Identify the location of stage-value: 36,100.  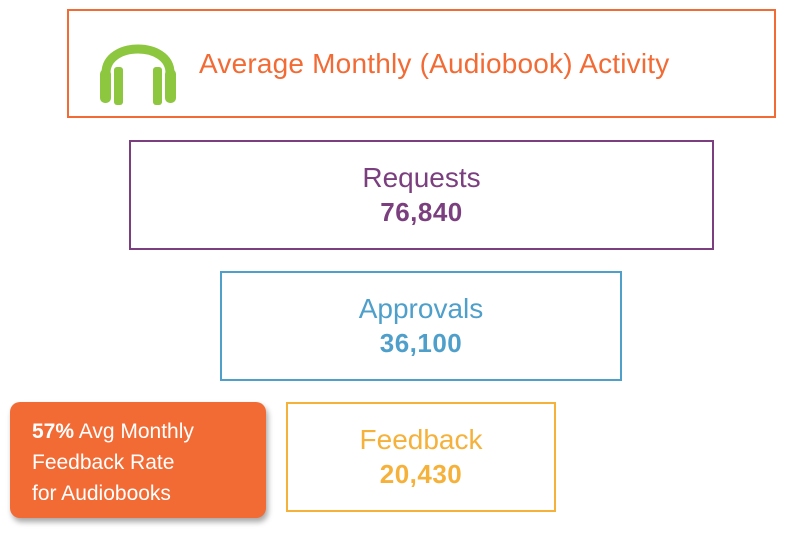
(421, 343).